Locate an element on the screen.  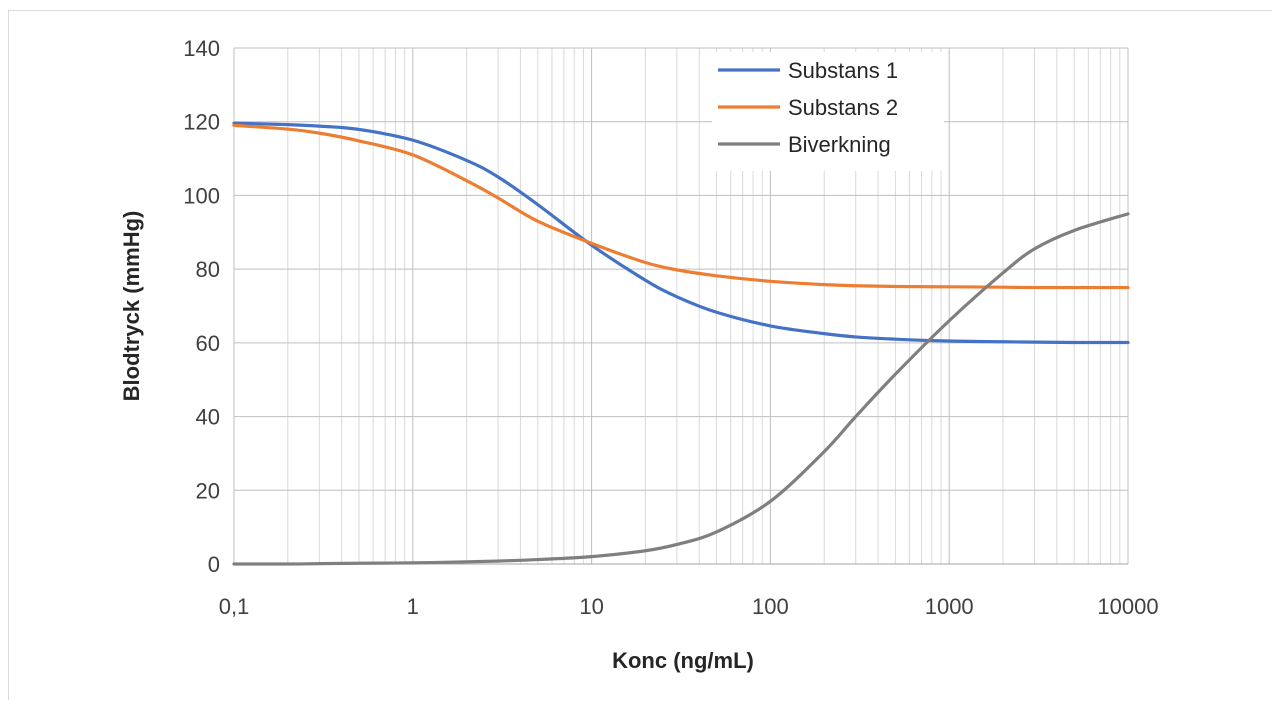
legend-background is located at coordinates (828, 111).